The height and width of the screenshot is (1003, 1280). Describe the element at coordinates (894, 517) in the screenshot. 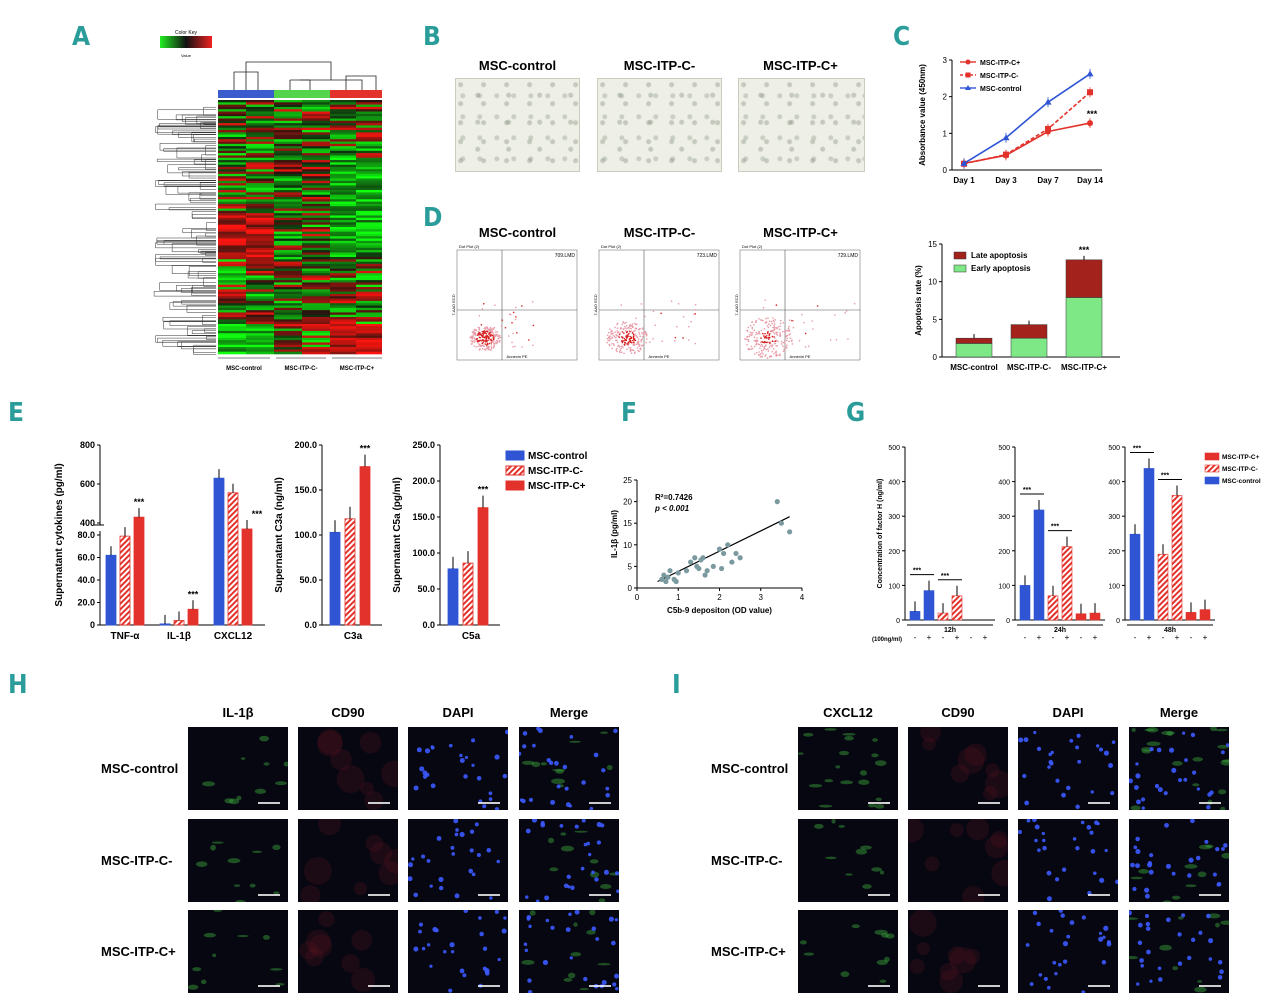

I see `g-ytick-label: 300` at that location.